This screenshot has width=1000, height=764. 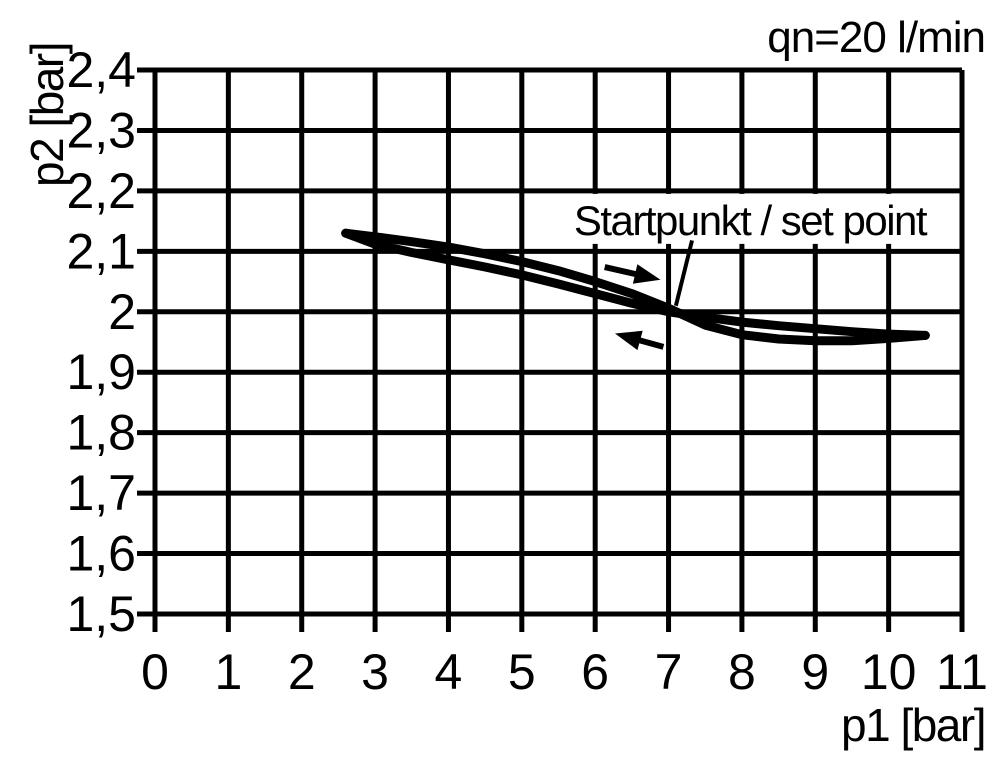 I want to click on x-tick-label: 4, so click(x=449, y=672).